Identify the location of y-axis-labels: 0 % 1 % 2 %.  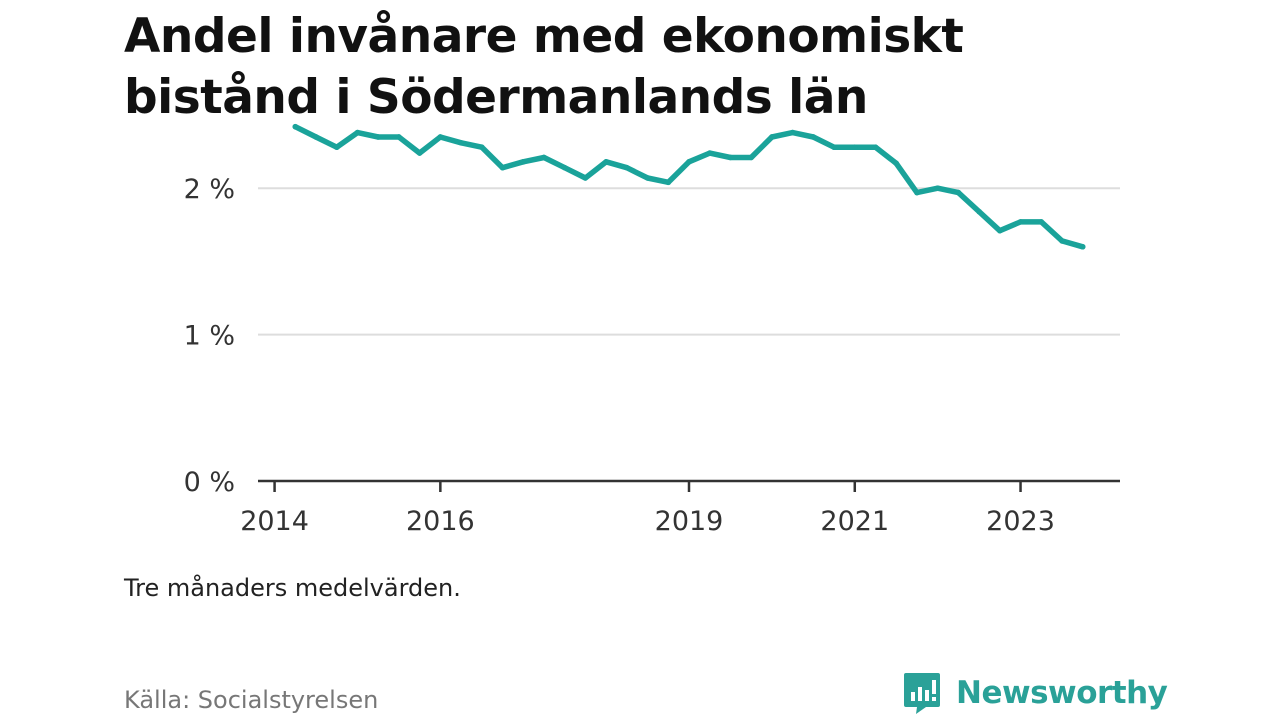
(209, 336).